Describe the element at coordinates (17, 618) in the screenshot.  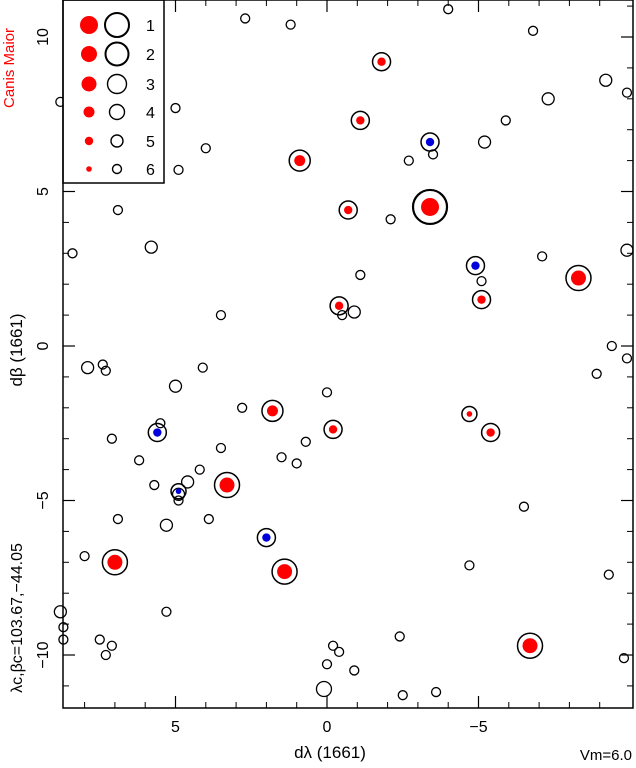
I see `center-coordinates-label: λc,βc=103.67,−44.05` at that location.